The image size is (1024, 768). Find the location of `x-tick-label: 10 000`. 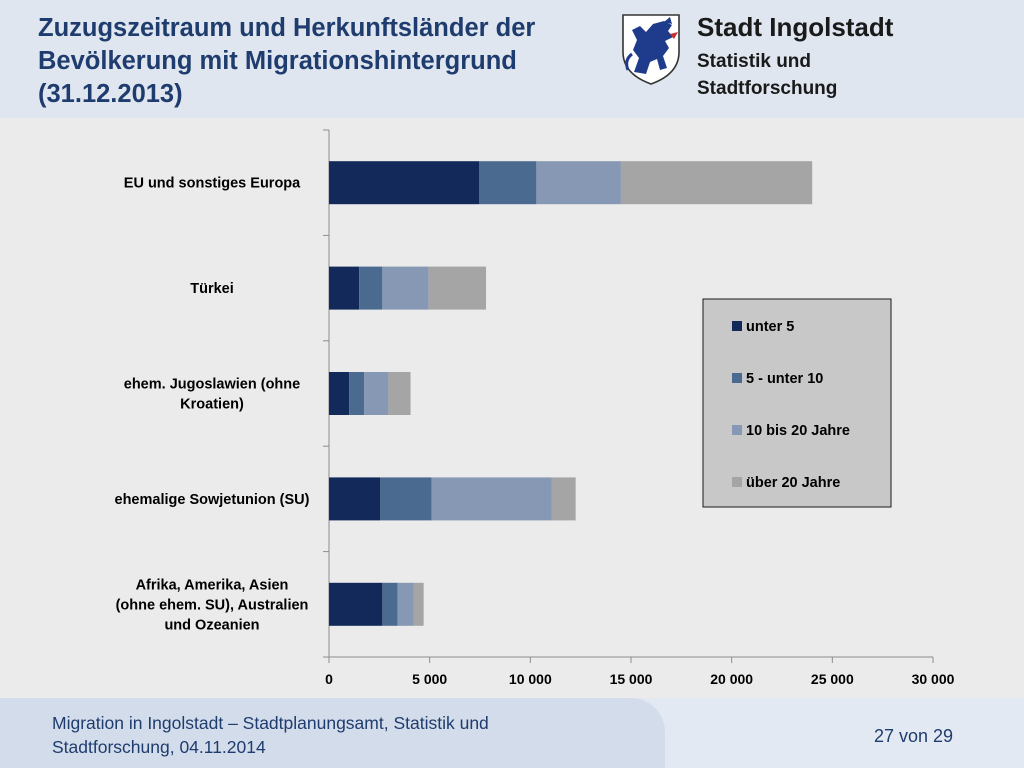

x-tick-label: 10 000 is located at coordinates (530, 679).